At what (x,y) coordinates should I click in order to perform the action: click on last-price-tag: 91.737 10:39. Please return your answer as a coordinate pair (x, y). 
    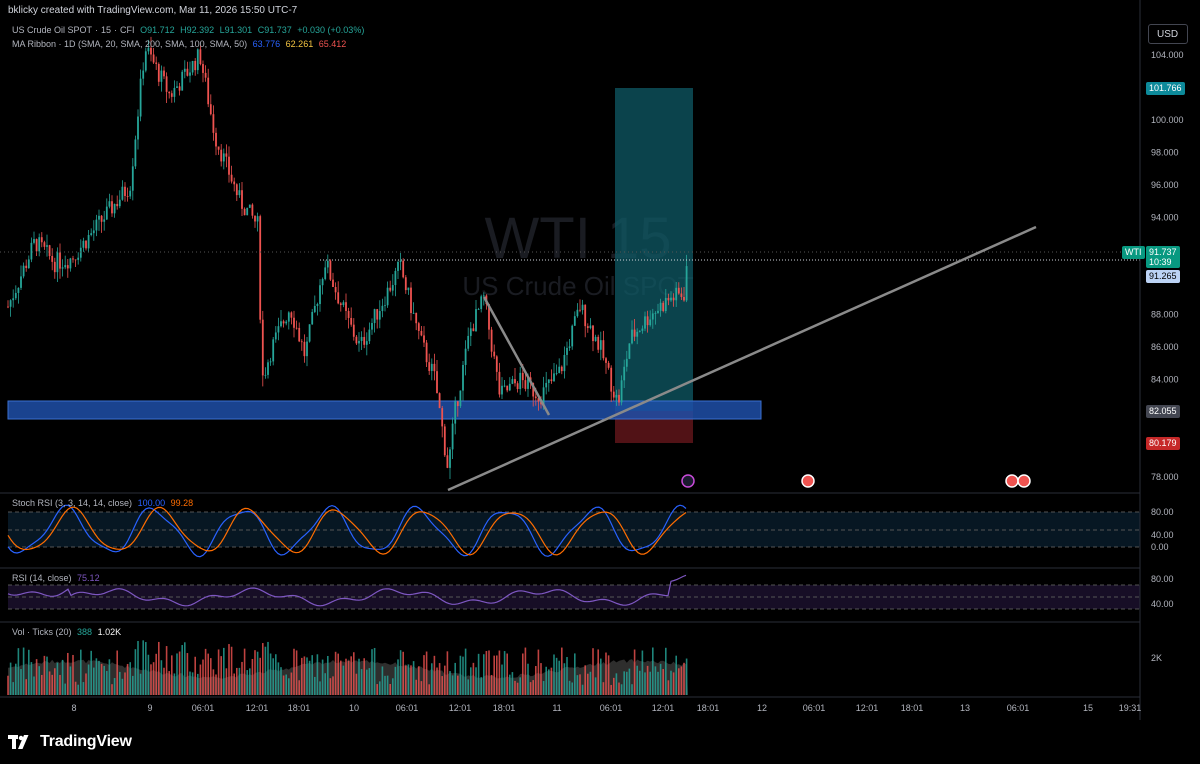
    Looking at the image, I should click on (1163, 257).